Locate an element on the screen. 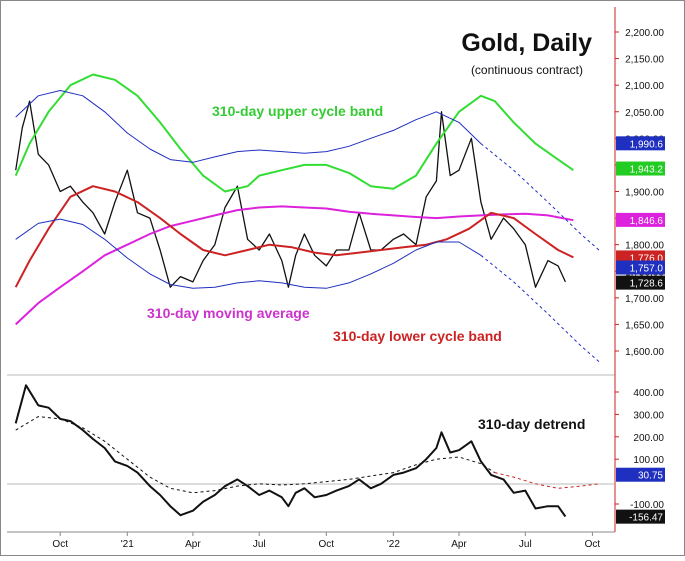 The height and width of the screenshot is (561, 685). y-tick-label: 400.00 is located at coordinates (648, 393).